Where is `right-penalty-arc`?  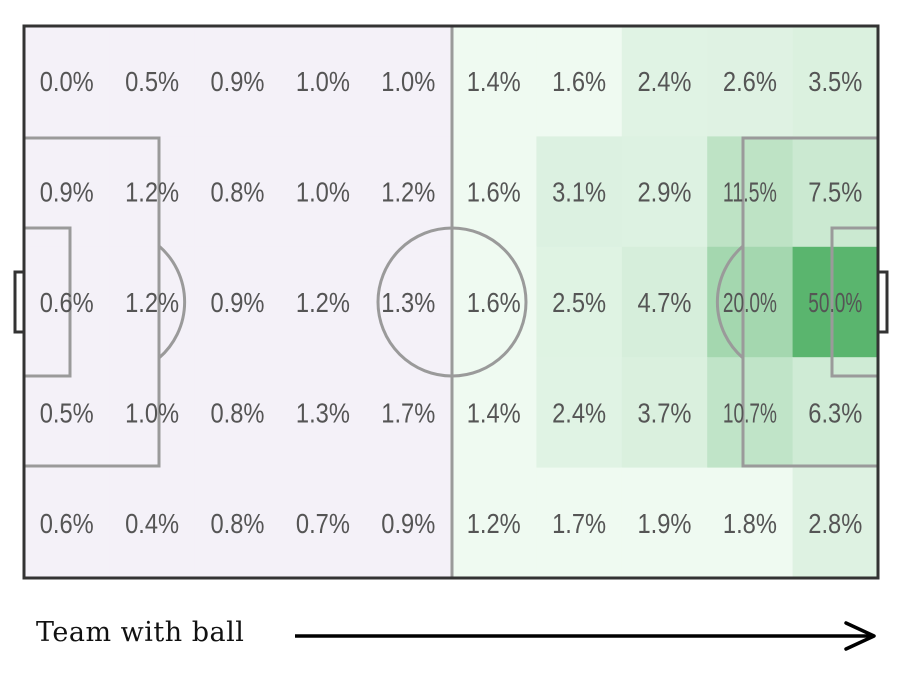
right-penalty-arc is located at coordinates (729, 302).